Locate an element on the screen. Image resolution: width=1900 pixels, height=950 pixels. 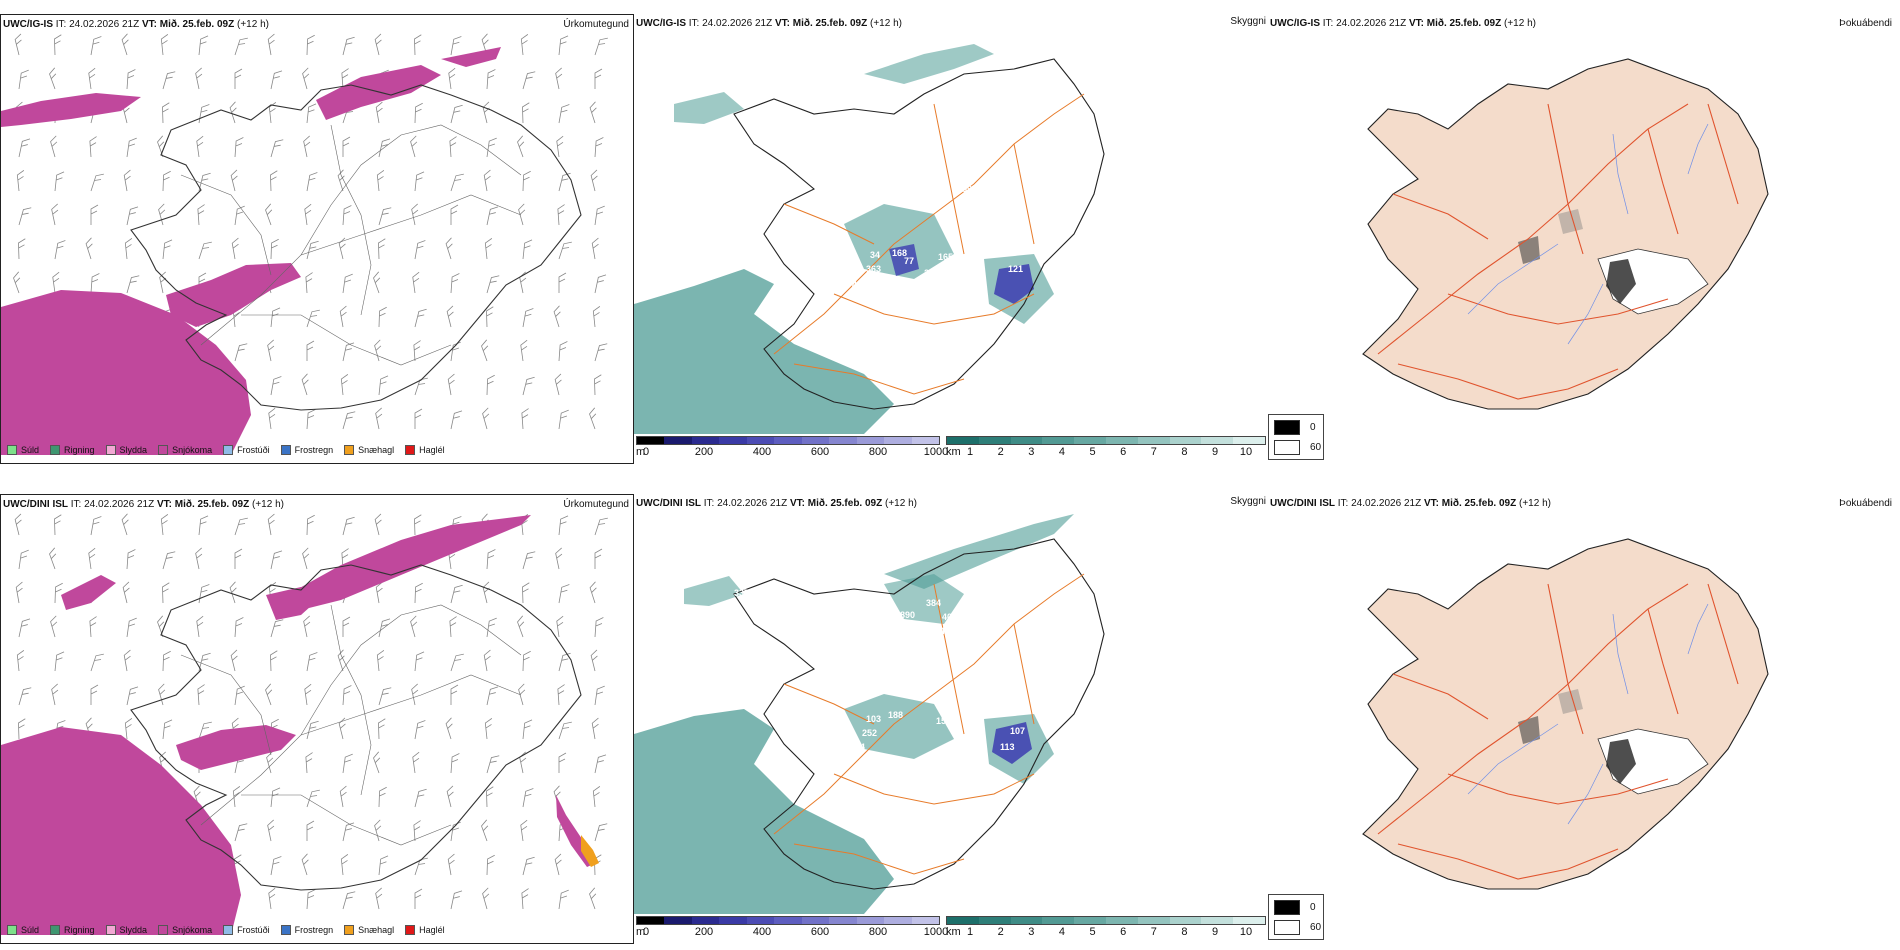
cloud-base-label: 412 is located at coordinates (947, 631).